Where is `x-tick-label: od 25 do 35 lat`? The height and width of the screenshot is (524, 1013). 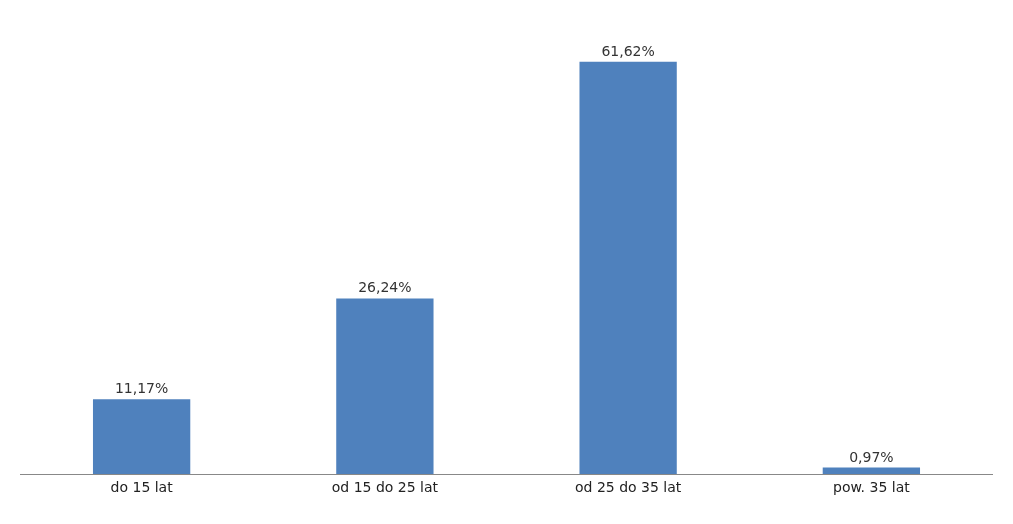
x-tick-label: od 25 do 35 lat is located at coordinates (628, 486).